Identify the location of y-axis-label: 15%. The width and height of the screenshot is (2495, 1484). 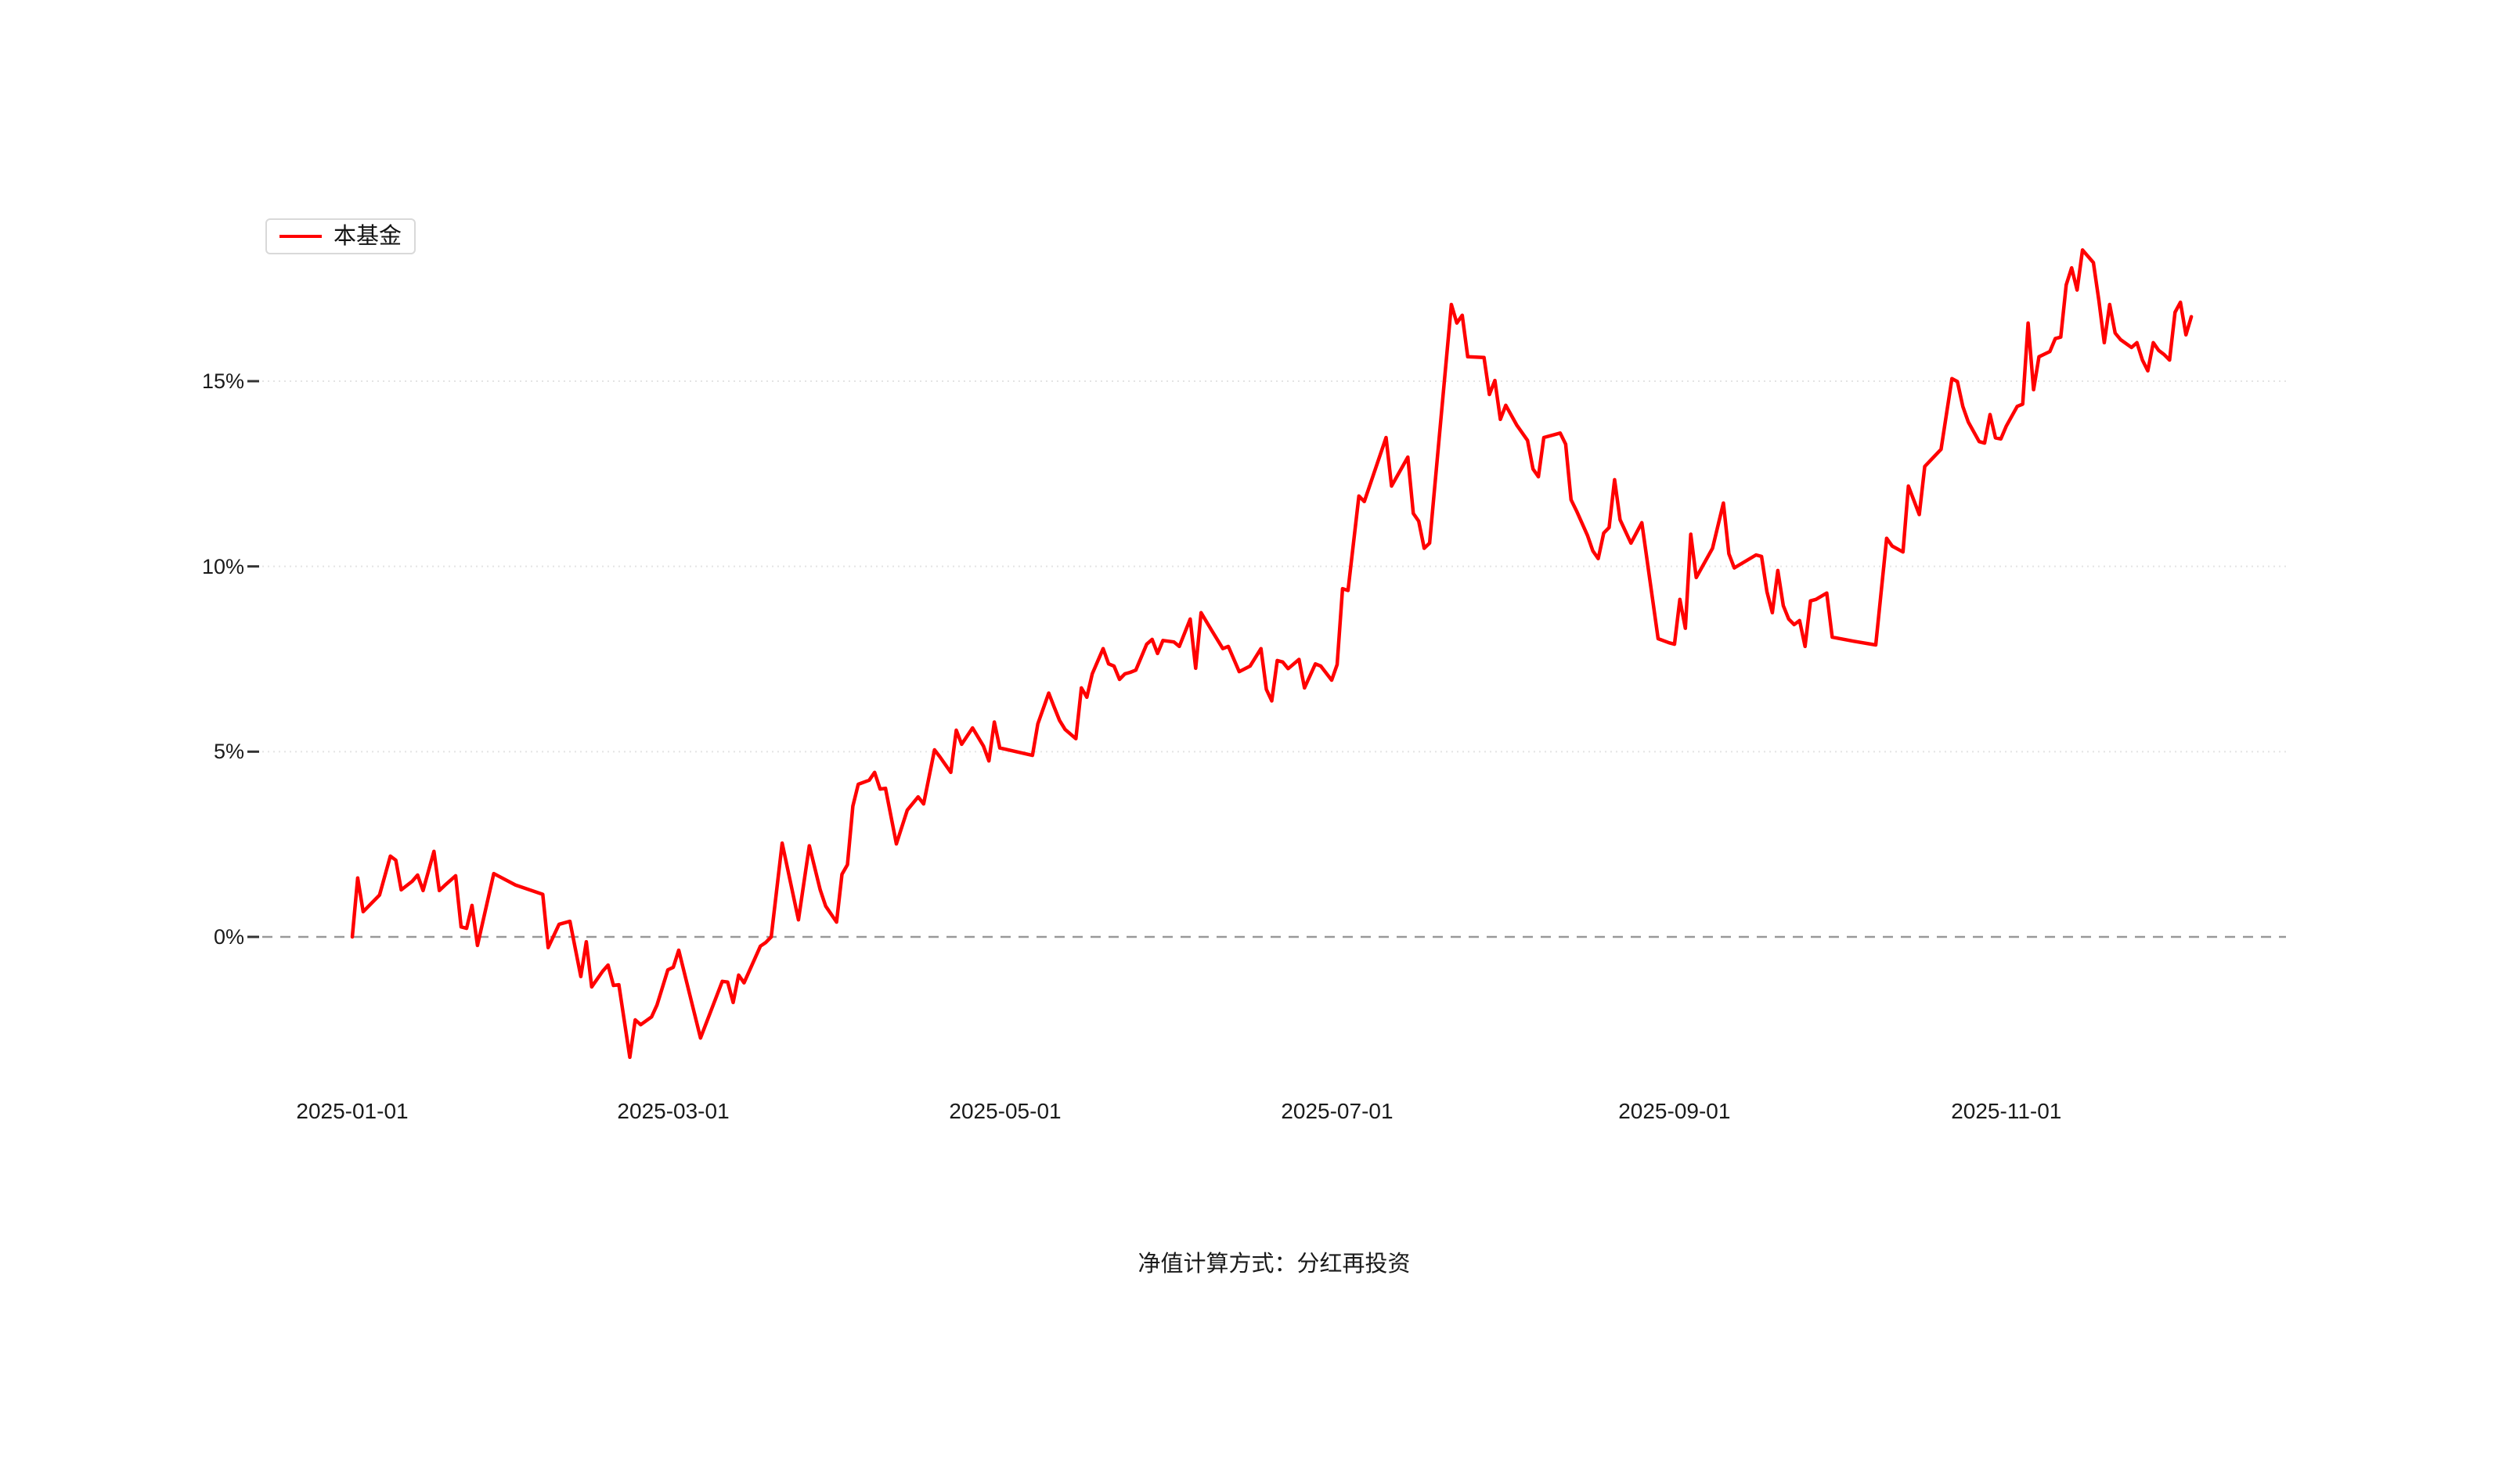
(222, 381).